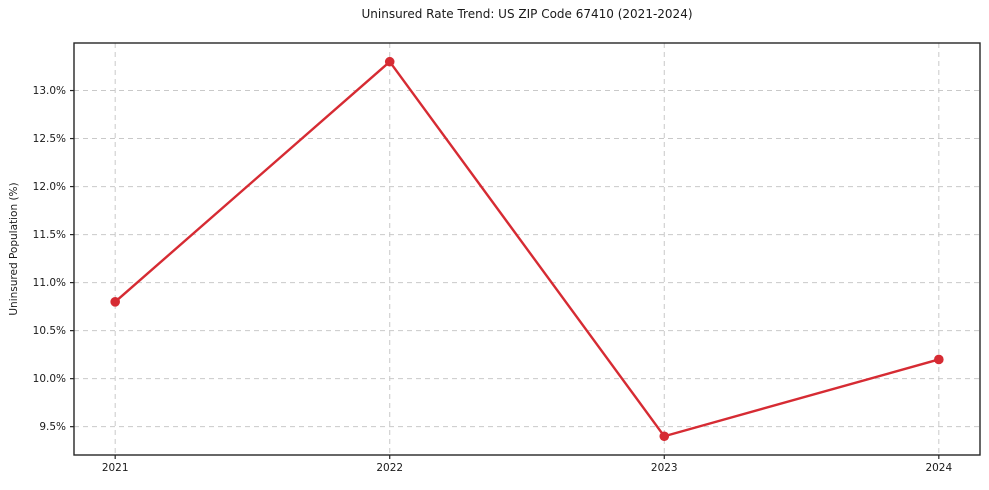  I want to click on data-point-2023, so click(664, 436).